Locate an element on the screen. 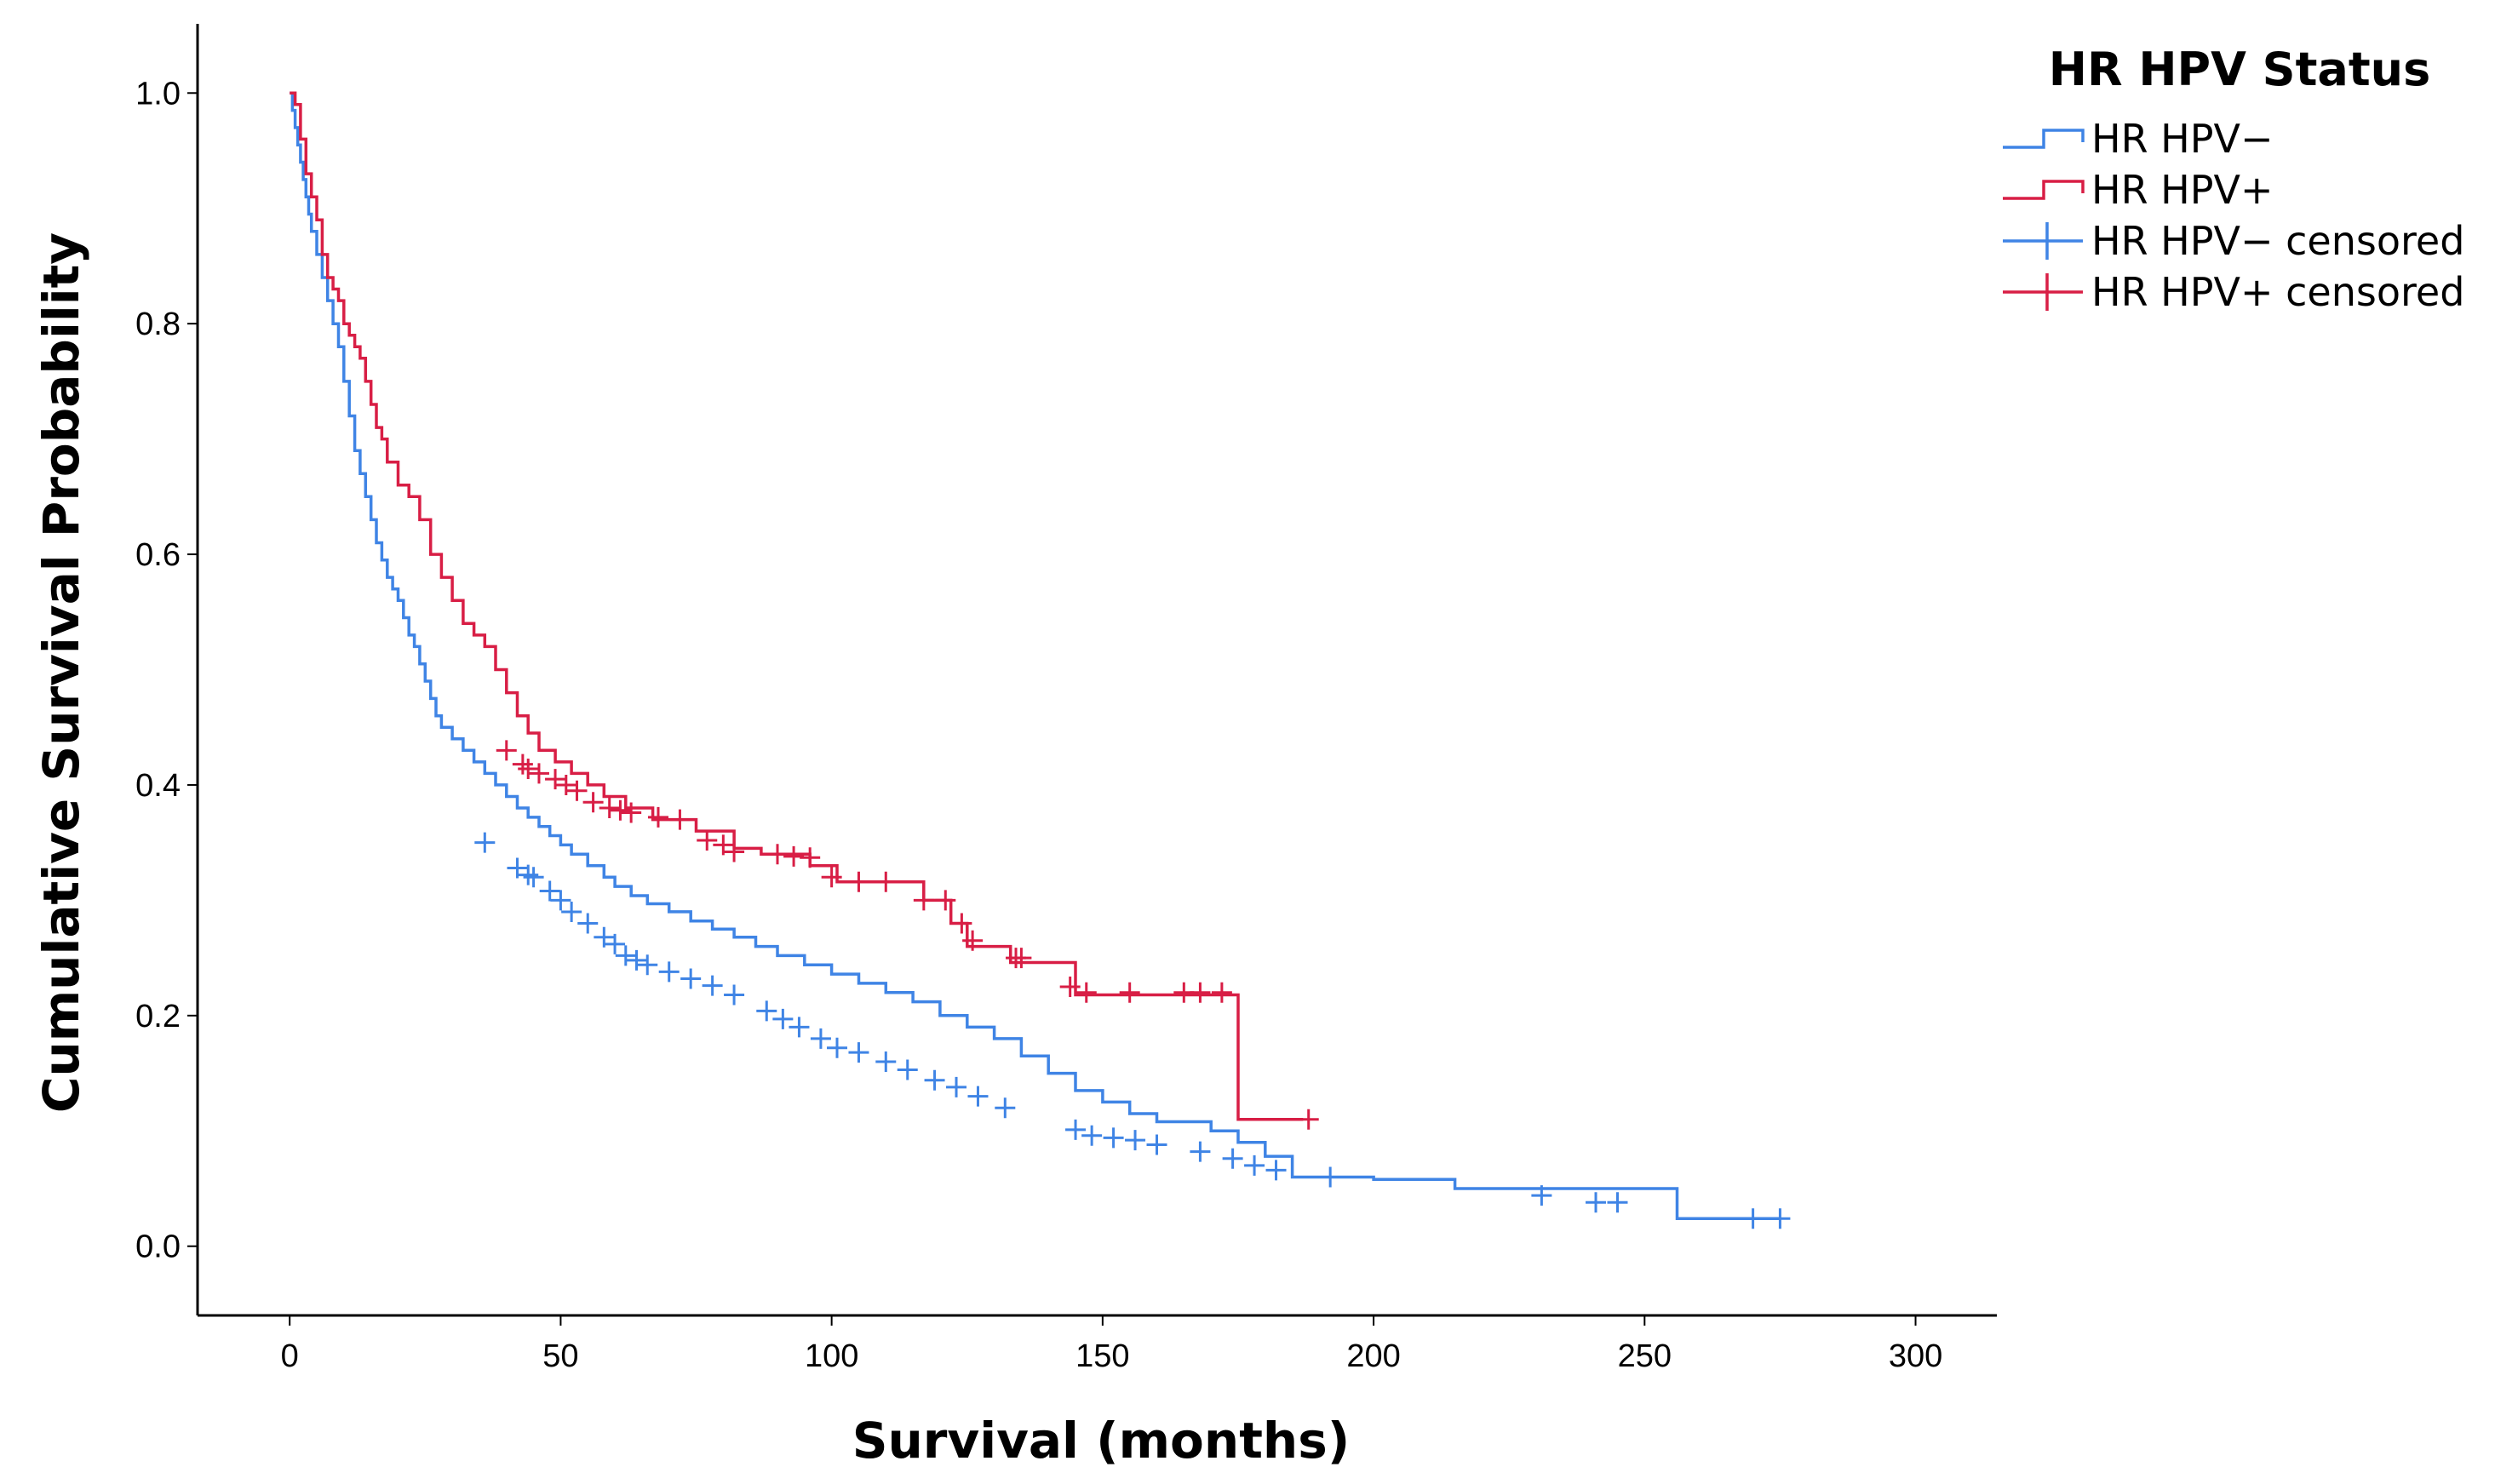 This screenshot has width=2495, height=1484. y-axis-ticks: 0.0 0.2 0.4 0.6 0.8 1.0 is located at coordinates (166, 670).